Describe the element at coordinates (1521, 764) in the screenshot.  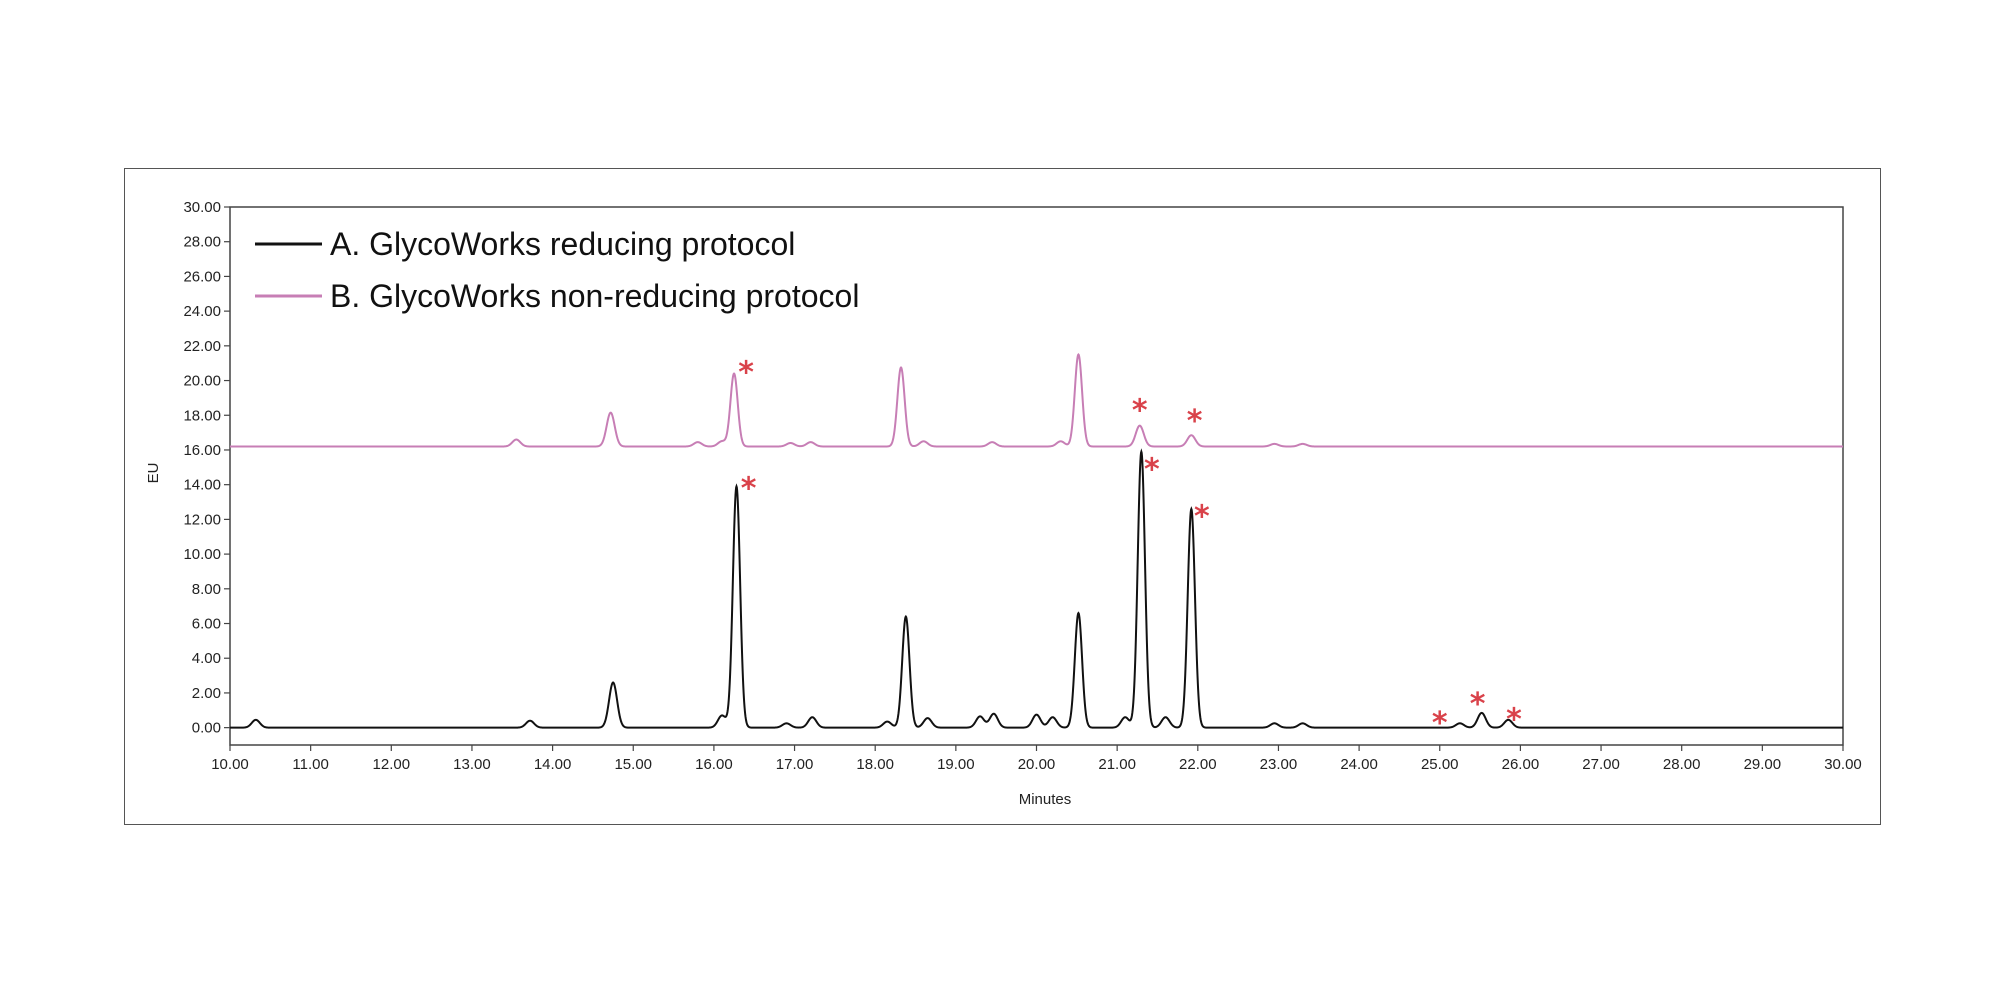
I see `x-tick-label: 26.00` at that location.